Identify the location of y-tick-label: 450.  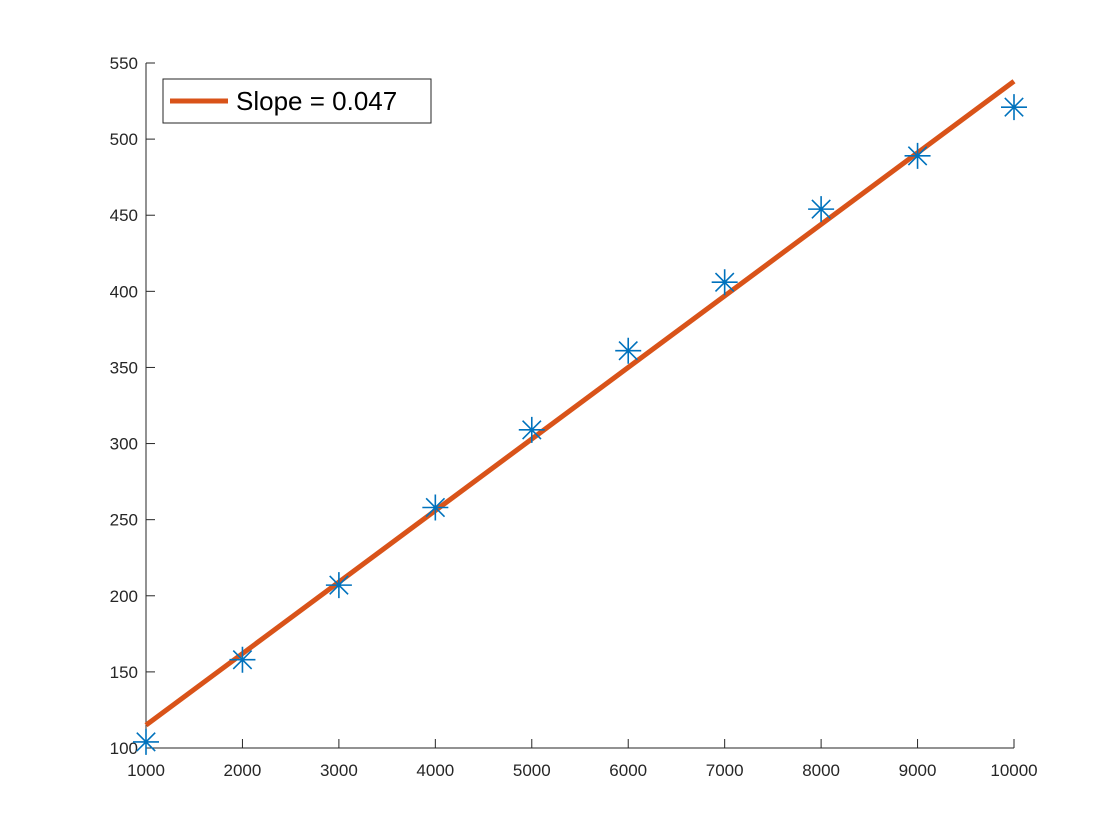
(124, 215).